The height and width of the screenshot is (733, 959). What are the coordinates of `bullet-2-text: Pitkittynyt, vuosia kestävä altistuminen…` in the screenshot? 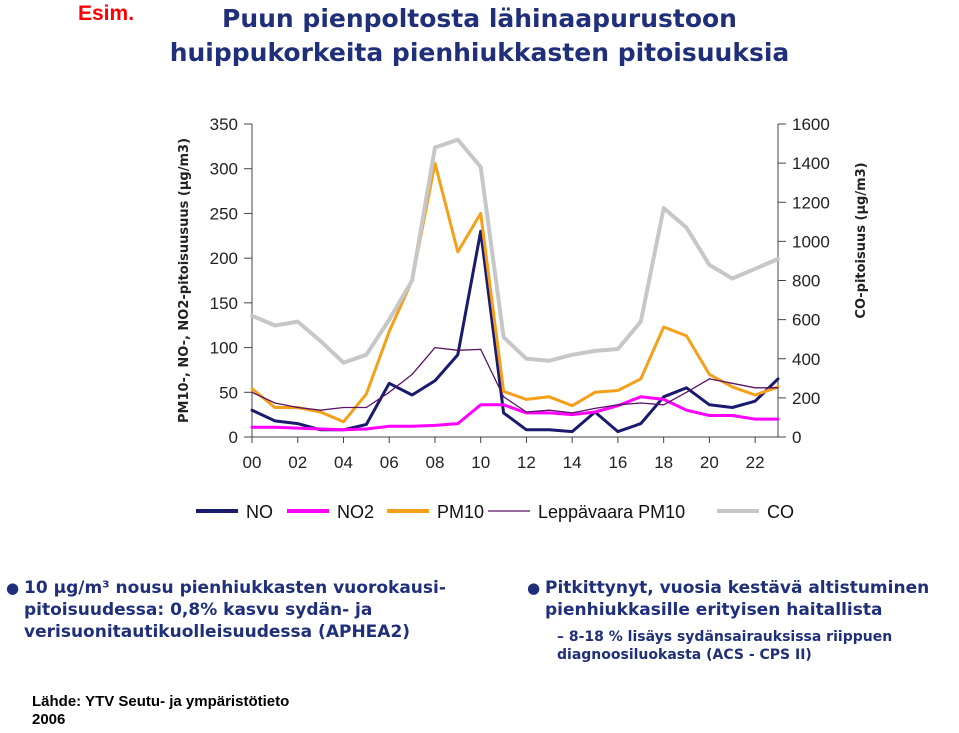 It's located at (737, 599).